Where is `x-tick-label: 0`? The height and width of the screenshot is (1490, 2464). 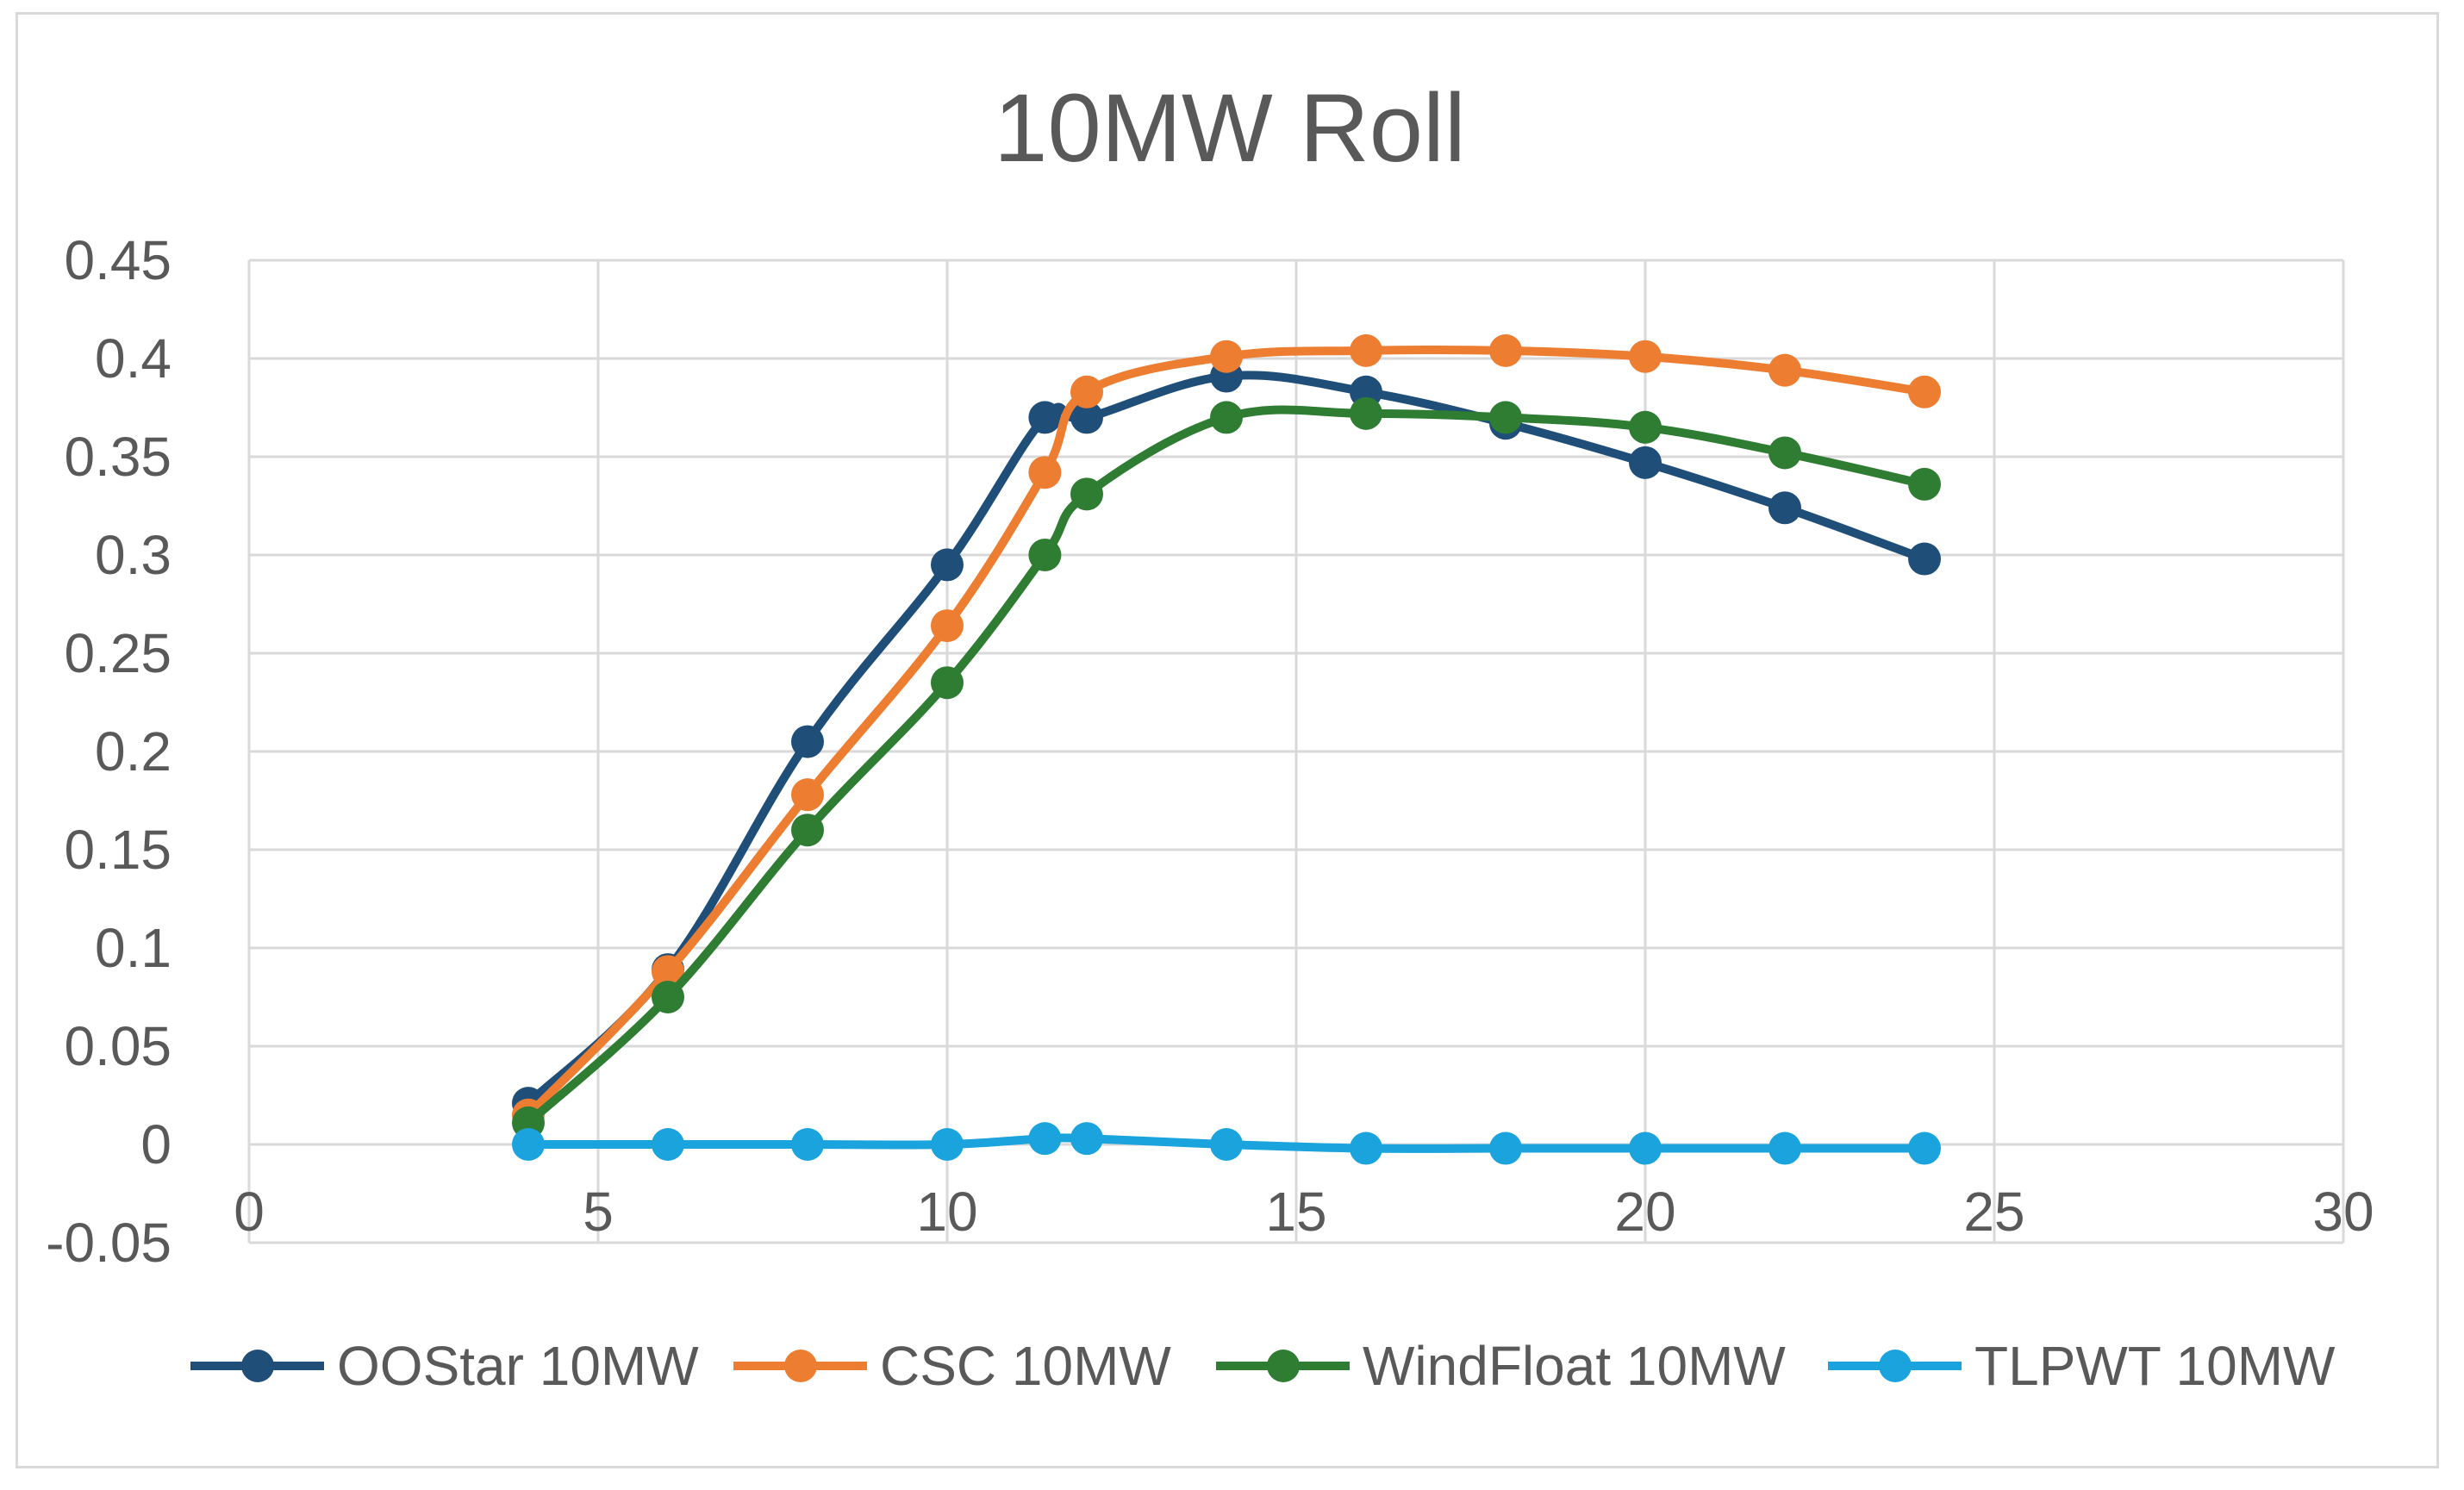 x-tick-label: 0 is located at coordinates (249, 1212).